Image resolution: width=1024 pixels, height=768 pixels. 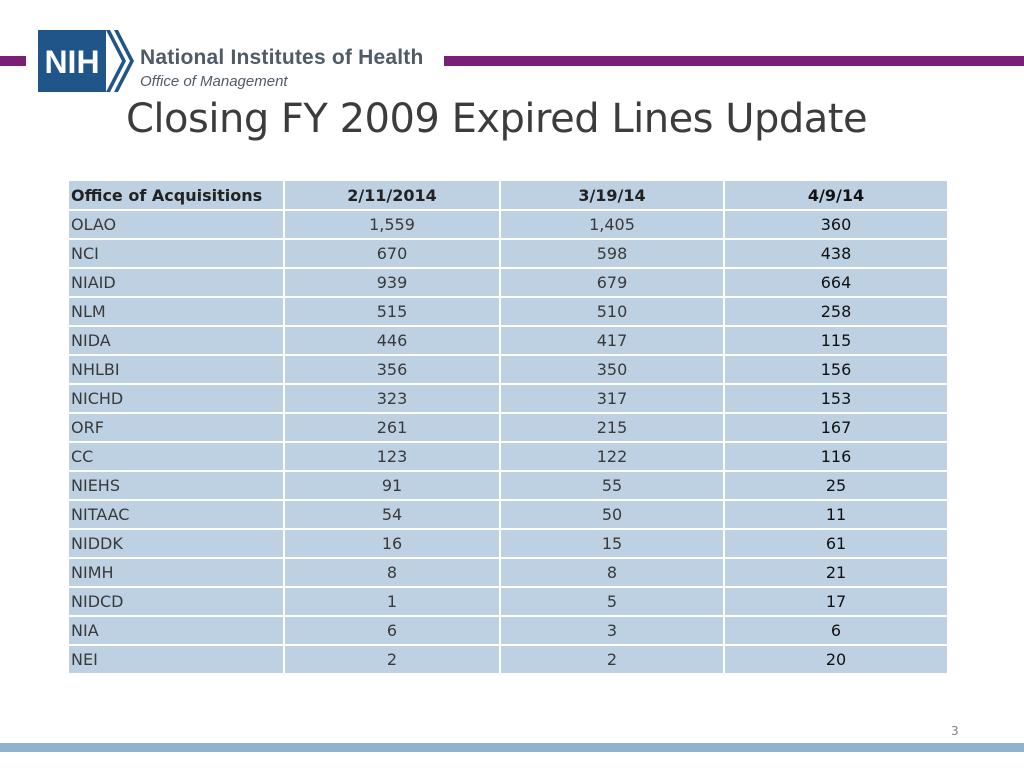 I want to click on office-cell: NIAID, so click(x=176, y=282).